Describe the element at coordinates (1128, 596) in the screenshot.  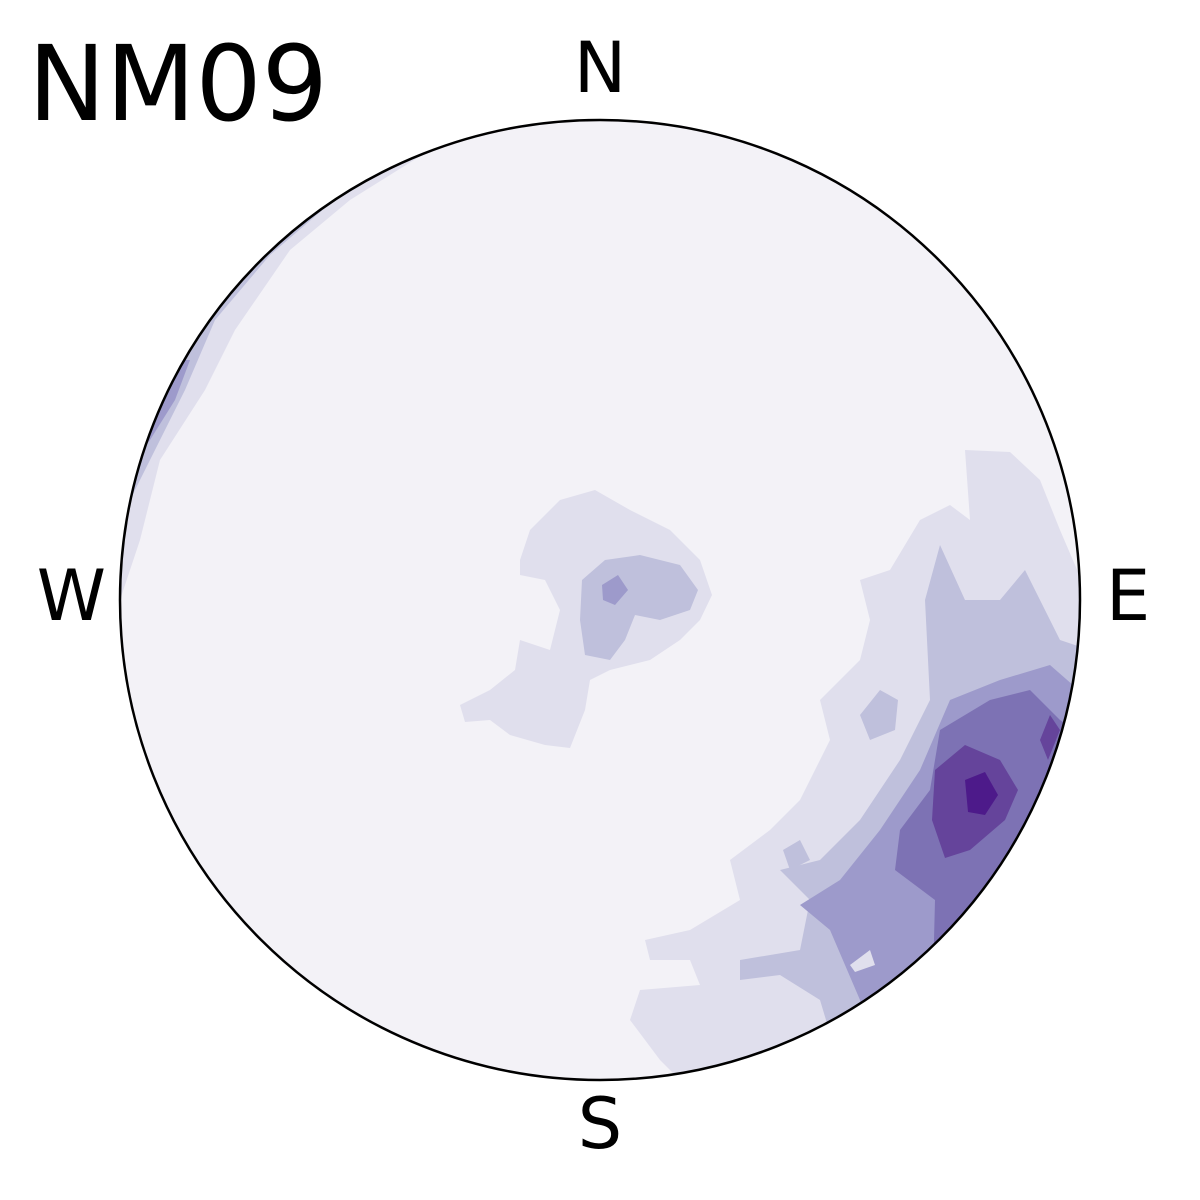
I see `direction-label: E` at that location.